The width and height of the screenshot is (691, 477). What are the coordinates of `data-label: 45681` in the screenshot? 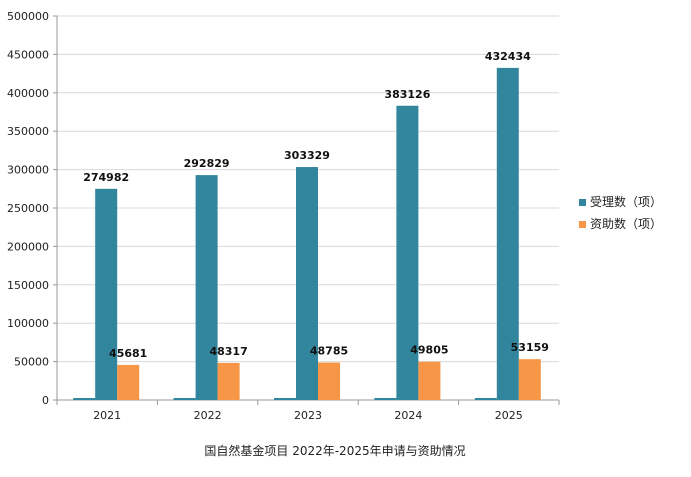 It's located at (128, 353).